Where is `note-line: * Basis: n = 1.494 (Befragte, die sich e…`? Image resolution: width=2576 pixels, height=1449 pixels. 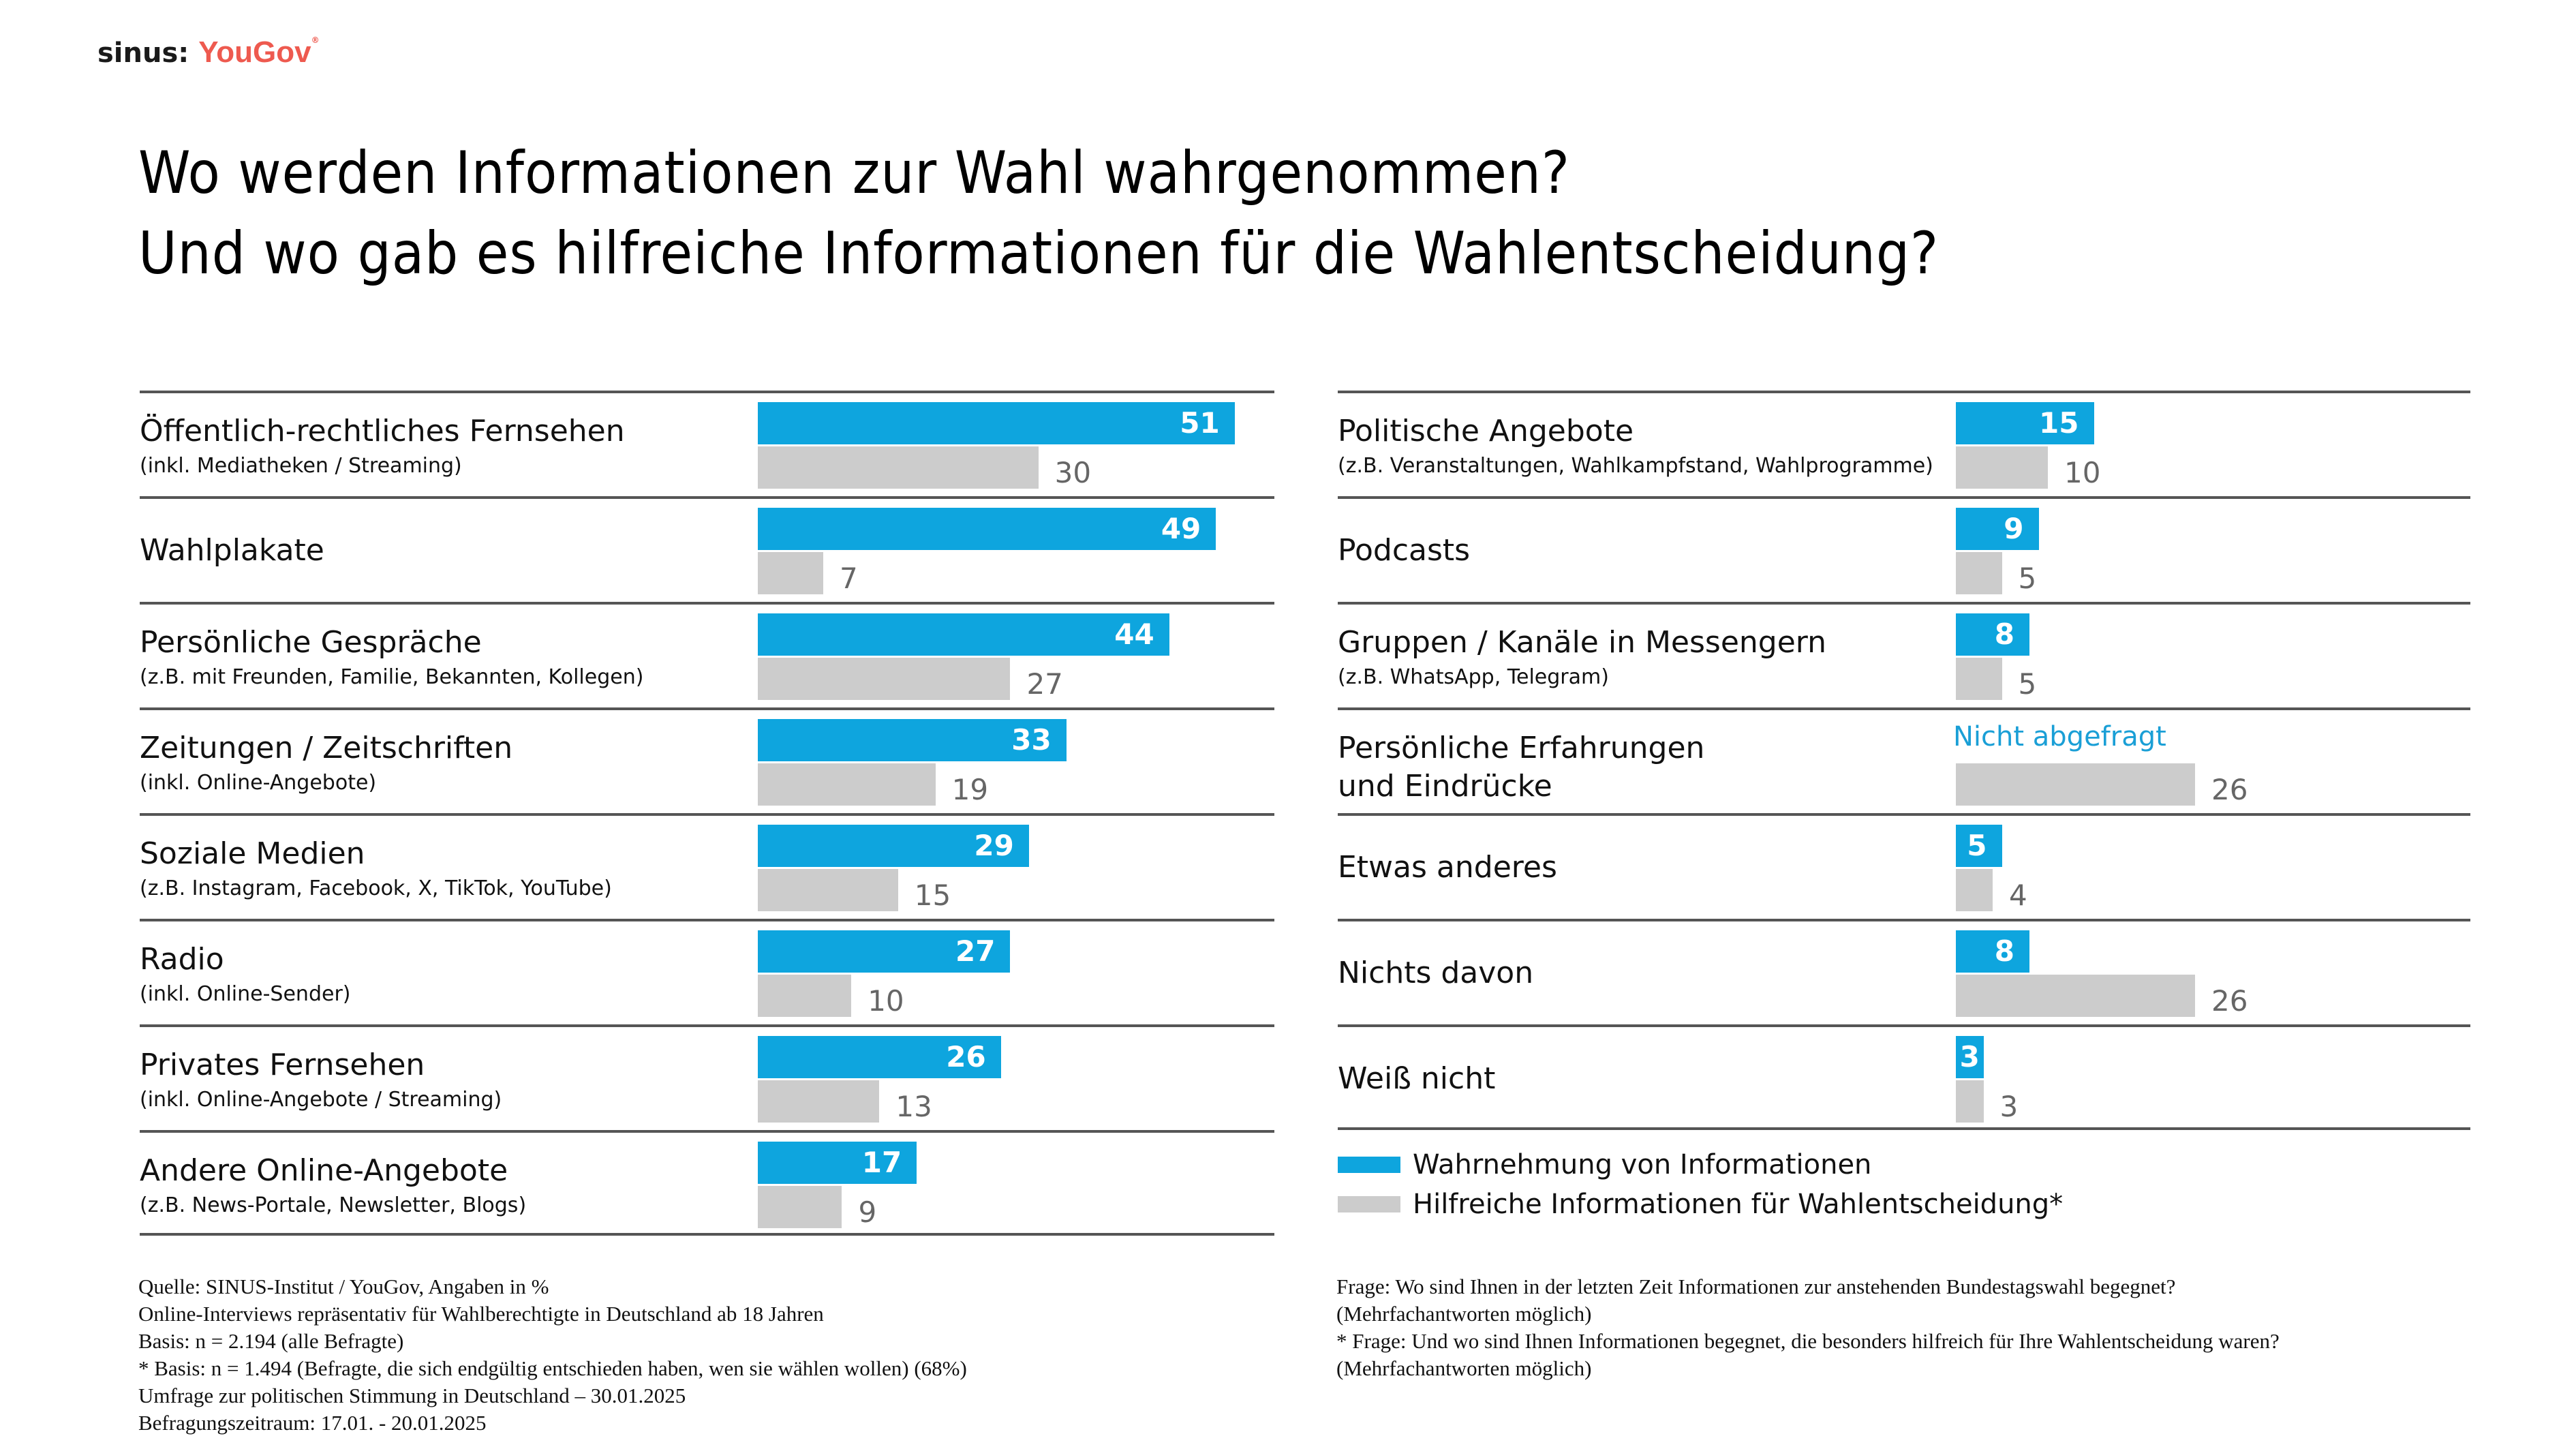
note-line: * Basis: n = 1.494 (Befragte, die sich e… is located at coordinates (552, 1368).